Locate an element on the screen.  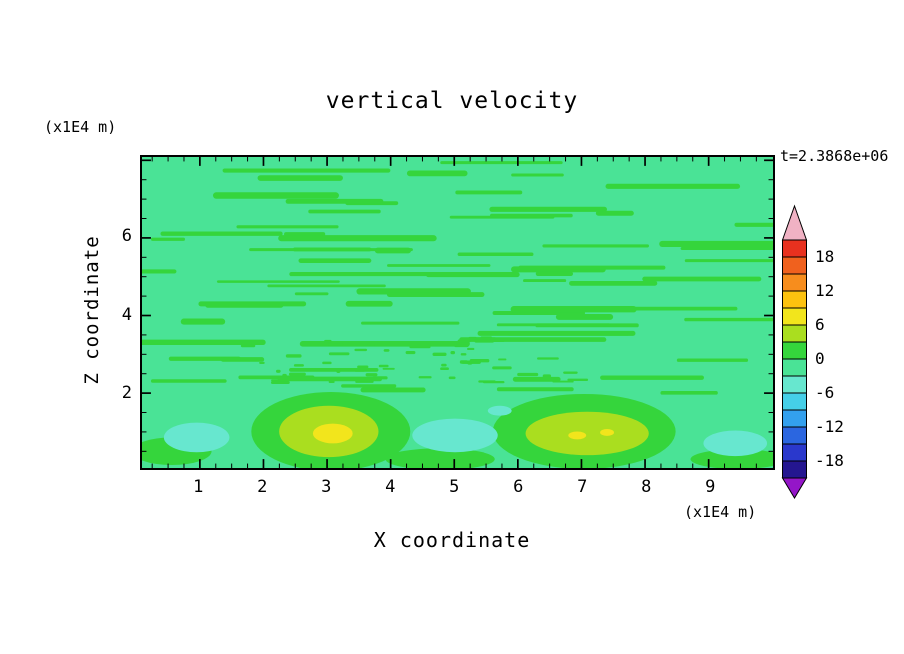
colorbar-tick-label: 18 is located at coordinates (825, 256).